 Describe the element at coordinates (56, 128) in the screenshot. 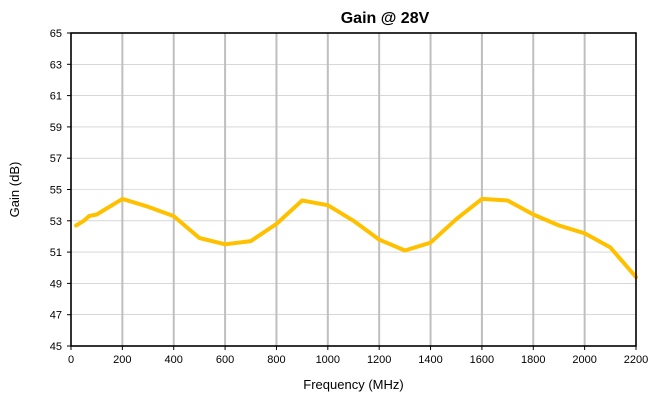

I see `y-tick-label-59: 59` at that location.